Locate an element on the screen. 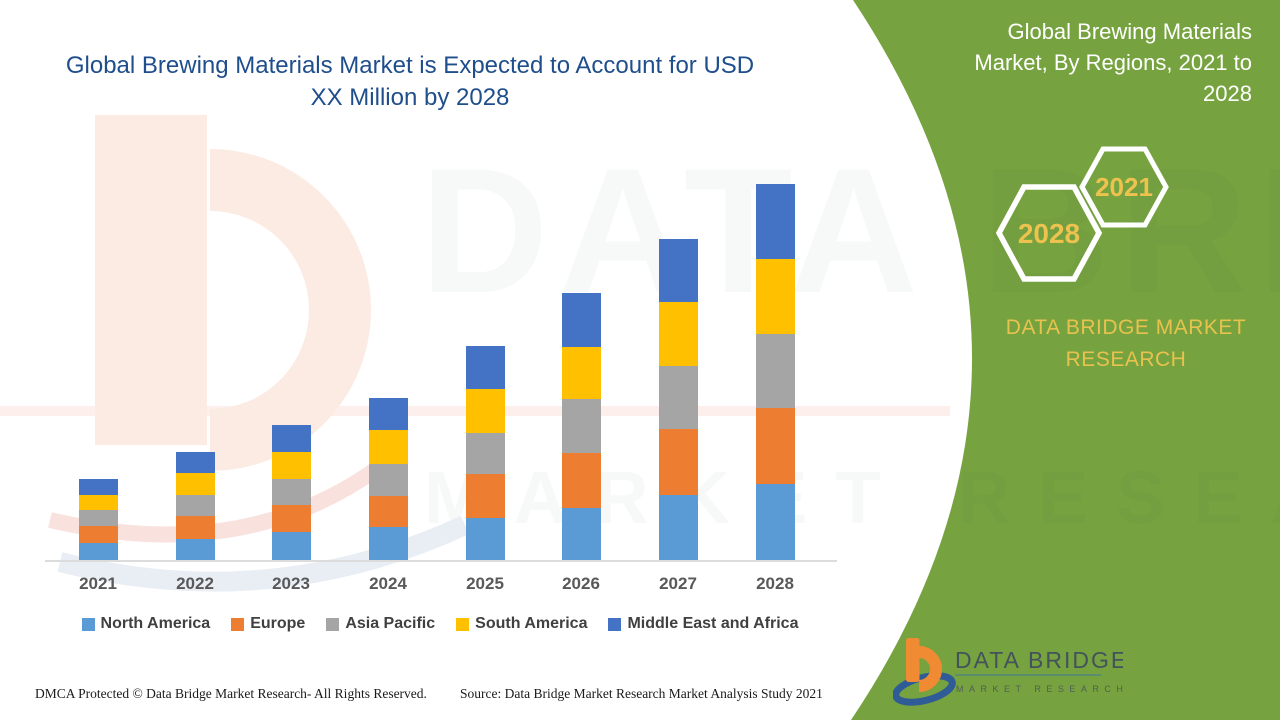 The image size is (1280, 720). x-axis-label-2028: 2028 is located at coordinates (775, 583).